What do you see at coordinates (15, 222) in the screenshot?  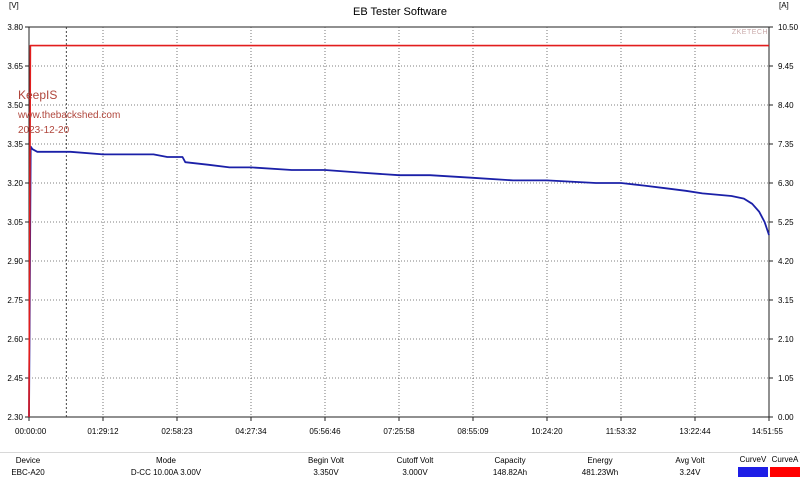 I see `y-left-tick-label: 3.05` at bounding box center [15, 222].